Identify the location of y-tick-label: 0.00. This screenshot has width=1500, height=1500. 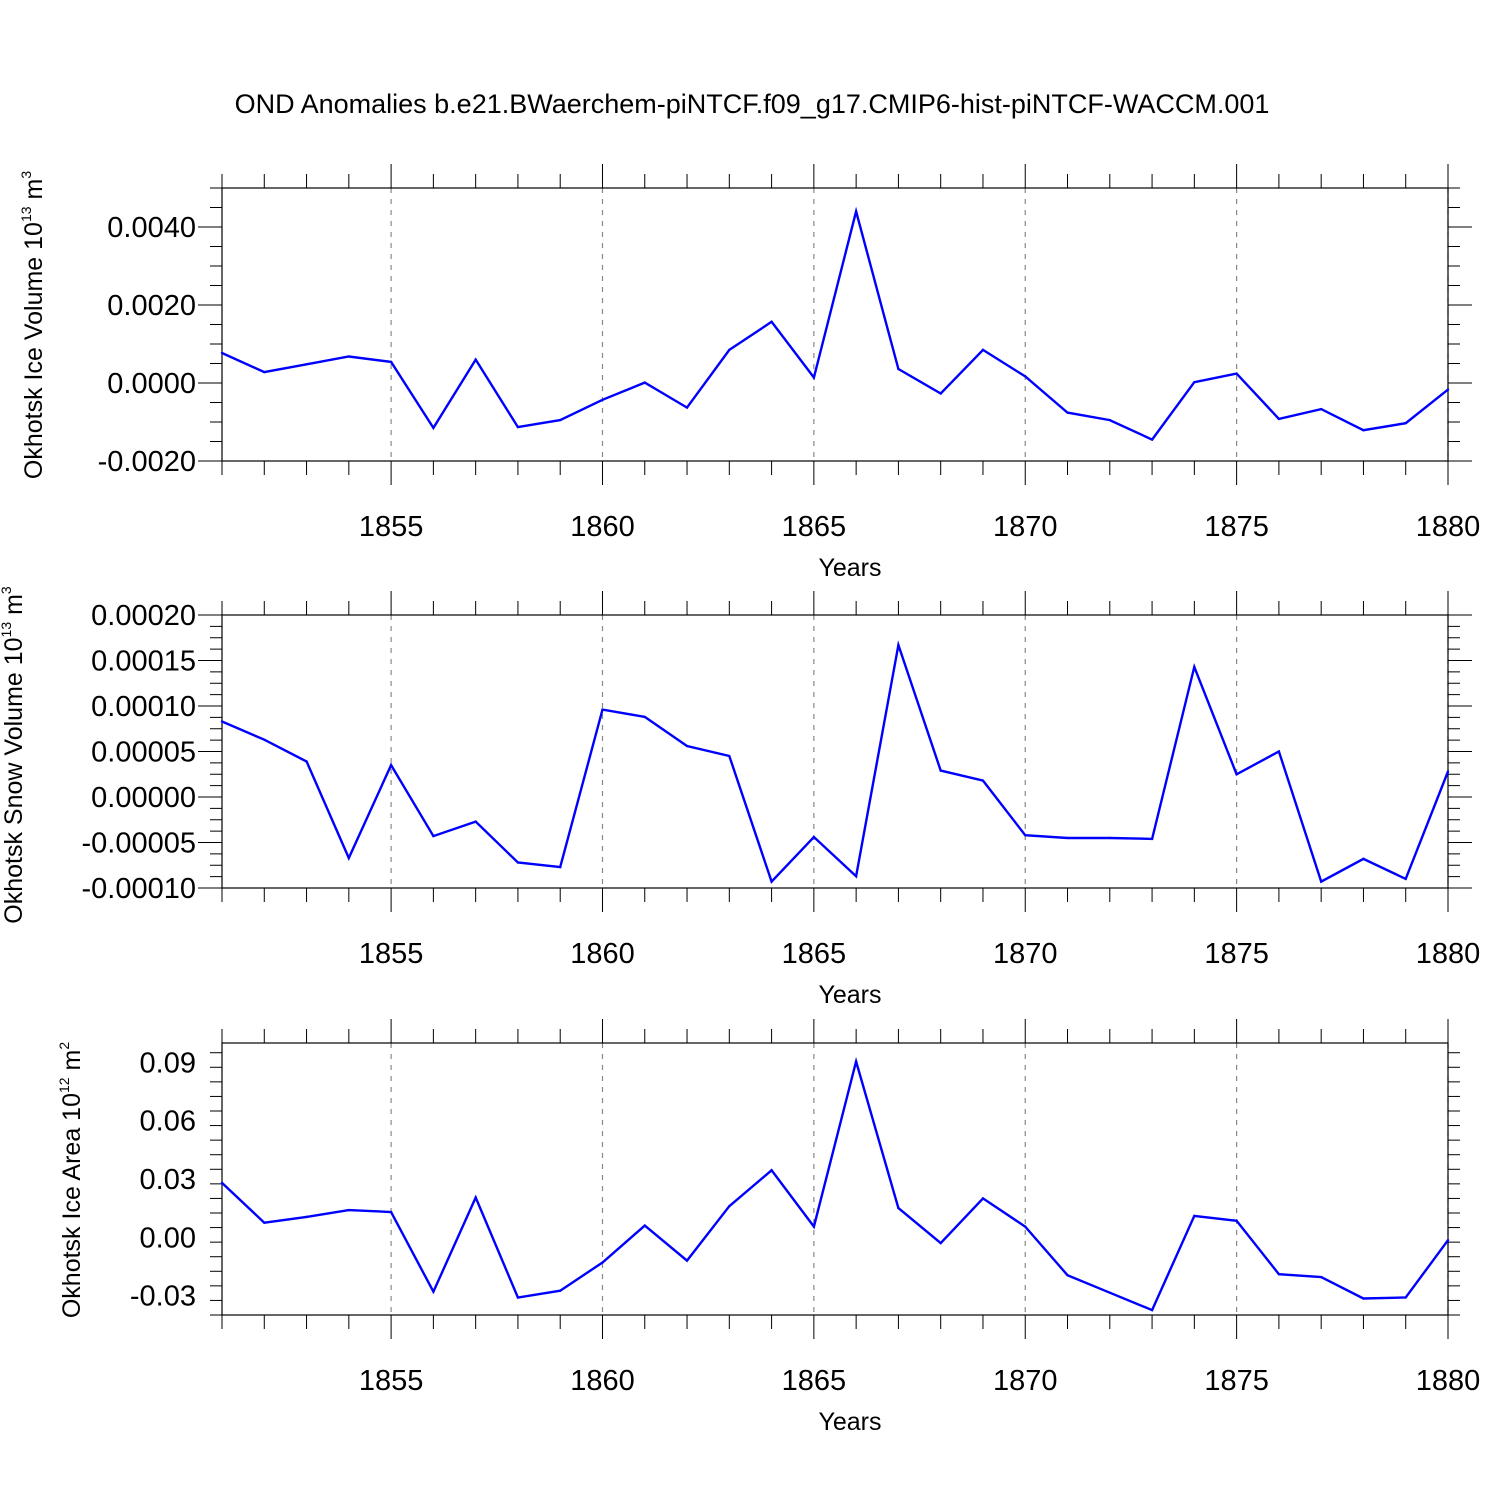
(168, 1238).